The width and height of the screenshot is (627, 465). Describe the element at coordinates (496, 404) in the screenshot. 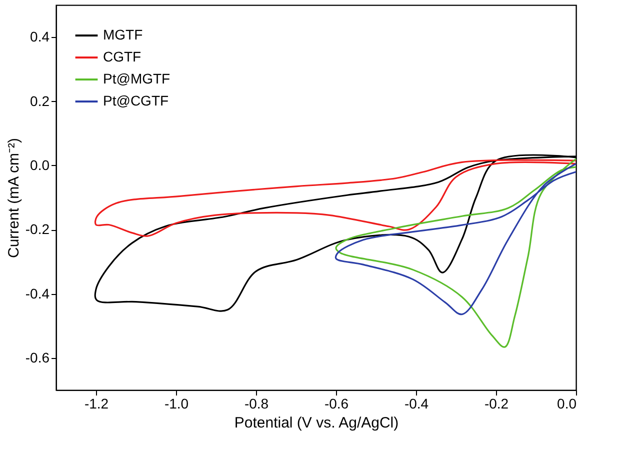

I see `x-tick-label: -0.2` at that location.